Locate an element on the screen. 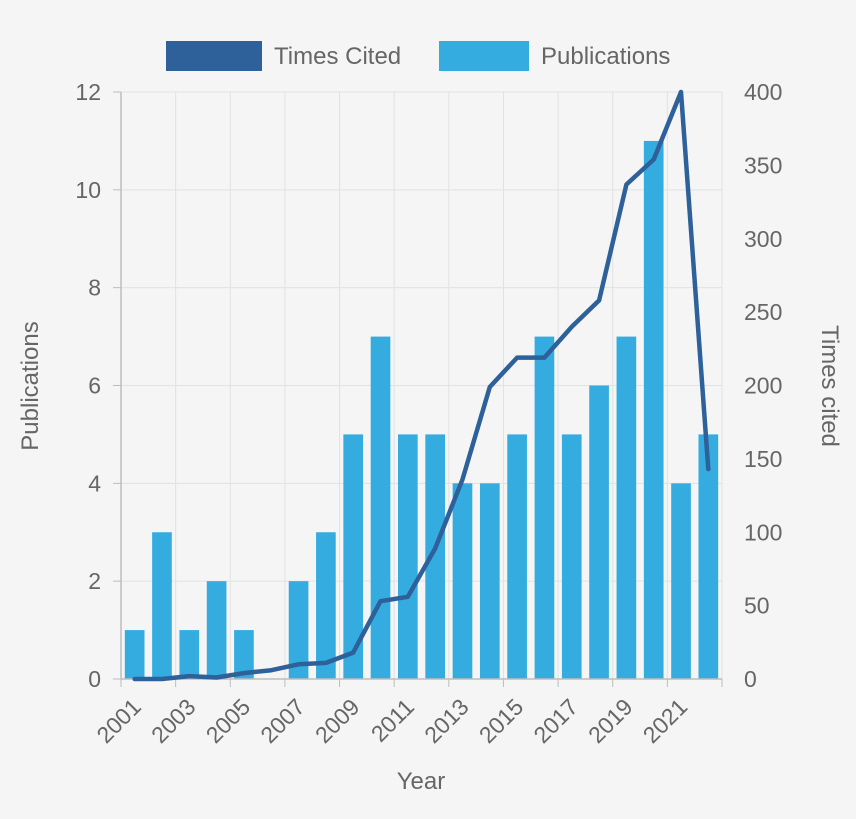 The image size is (856, 819). x-tick-label: 2001 is located at coordinates (118, 721).